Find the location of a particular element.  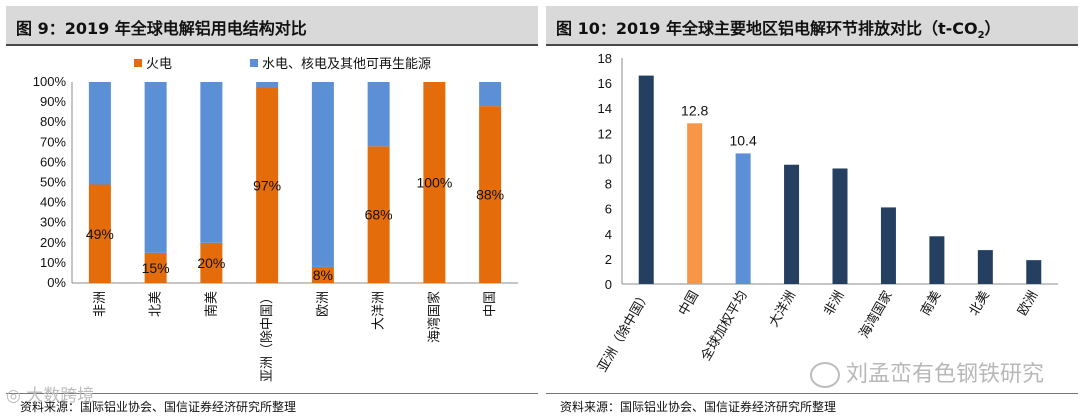

y-tick-label: 0% is located at coordinates (56, 282).